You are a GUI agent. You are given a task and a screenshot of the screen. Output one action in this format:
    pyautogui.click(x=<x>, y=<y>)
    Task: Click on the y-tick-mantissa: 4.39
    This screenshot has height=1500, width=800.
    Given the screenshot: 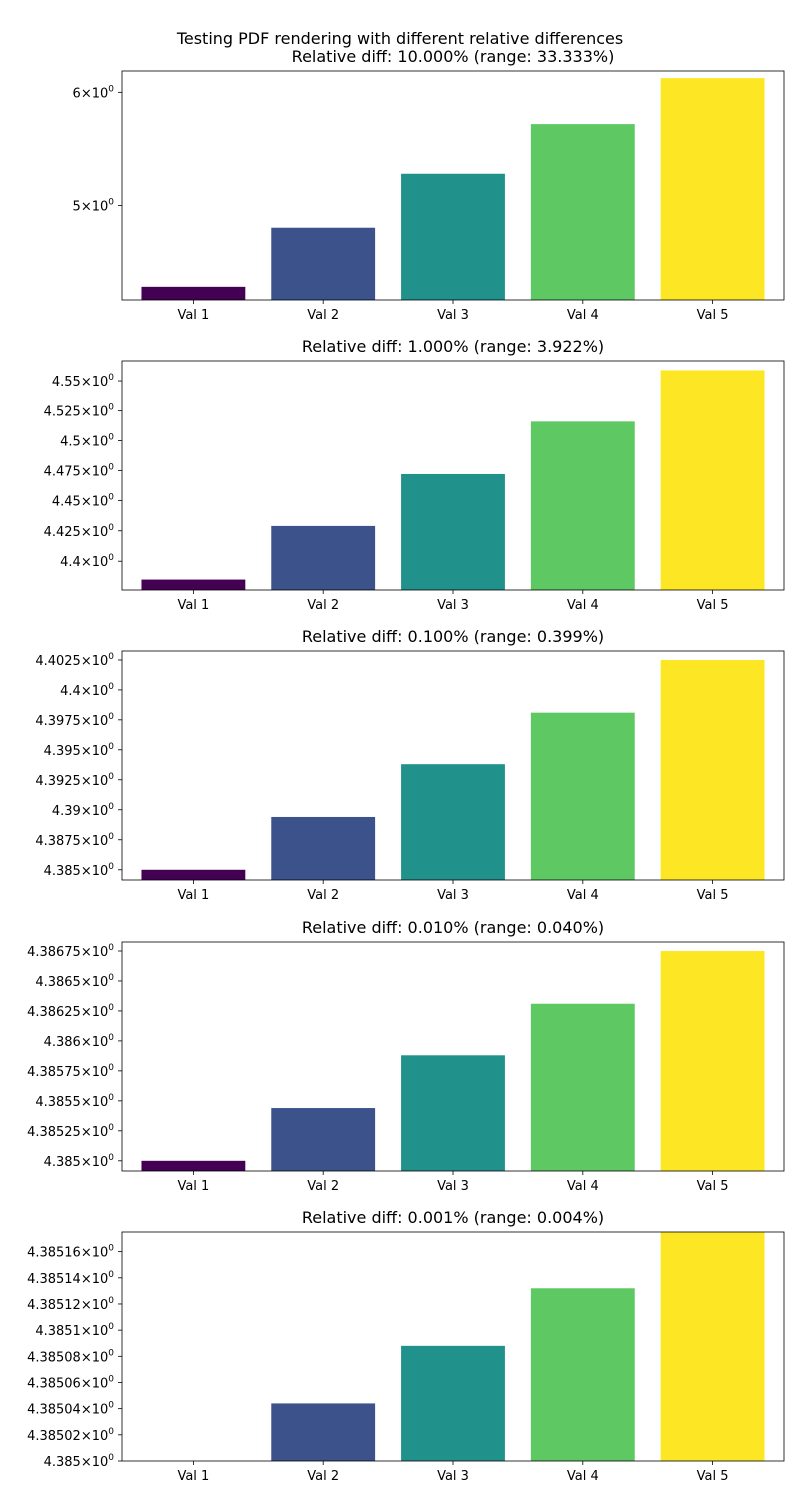 What is the action you would take?
    pyautogui.click(x=66, y=811)
    